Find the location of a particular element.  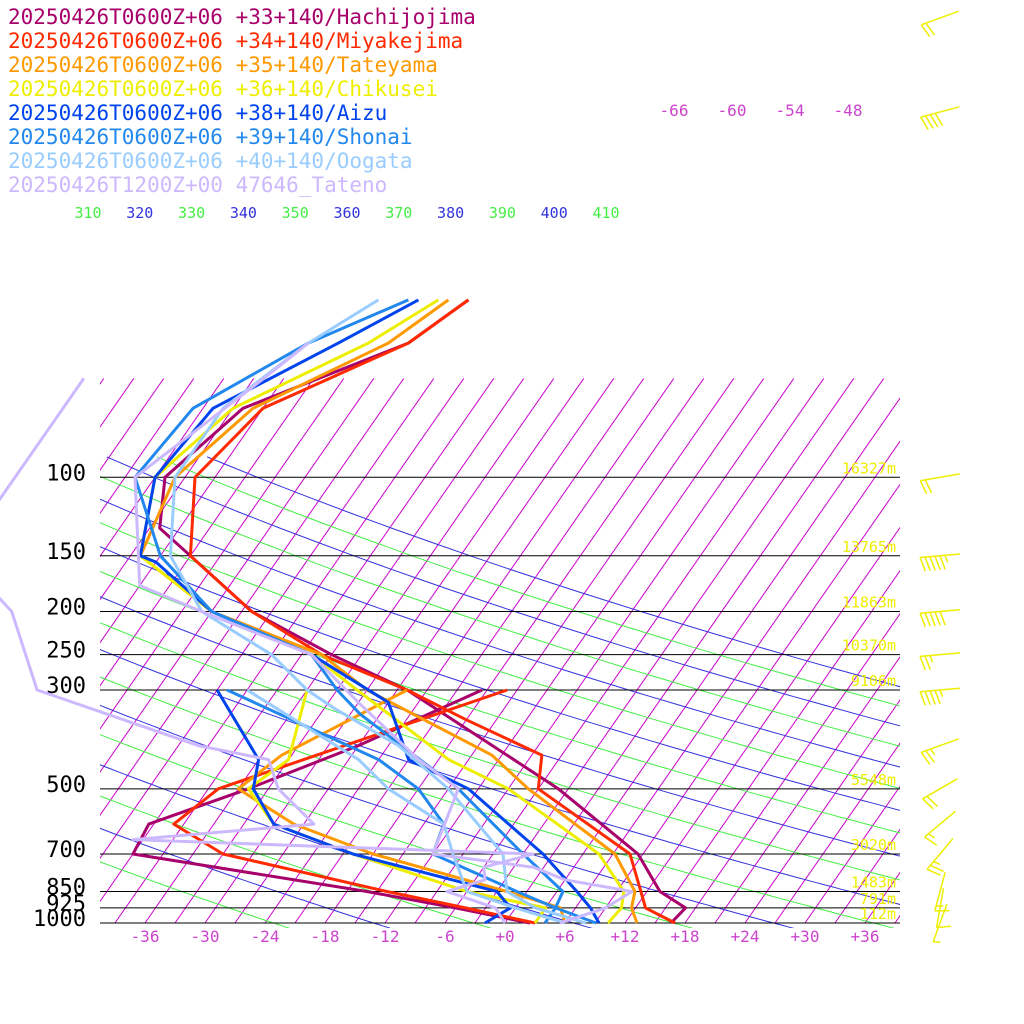

upper-temp-label: -54 is located at coordinates (790, 110).